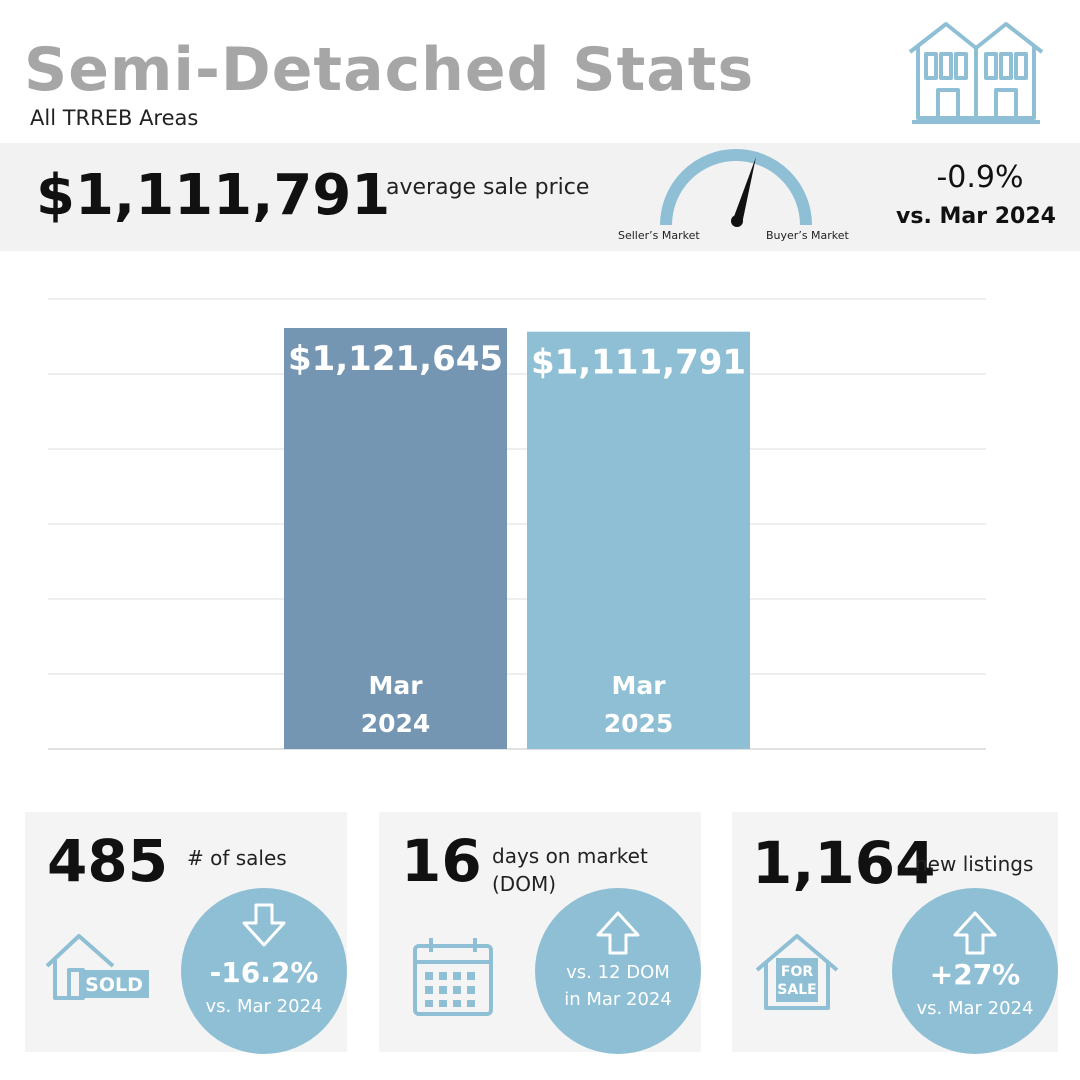  Describe the element at coordinates (453, 977) in the screenshot. I see `calendar-icon` at that location.